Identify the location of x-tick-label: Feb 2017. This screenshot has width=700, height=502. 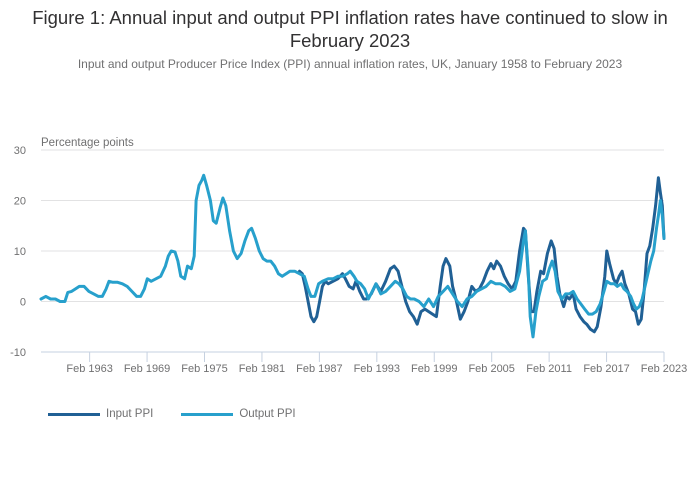
(606, 369).